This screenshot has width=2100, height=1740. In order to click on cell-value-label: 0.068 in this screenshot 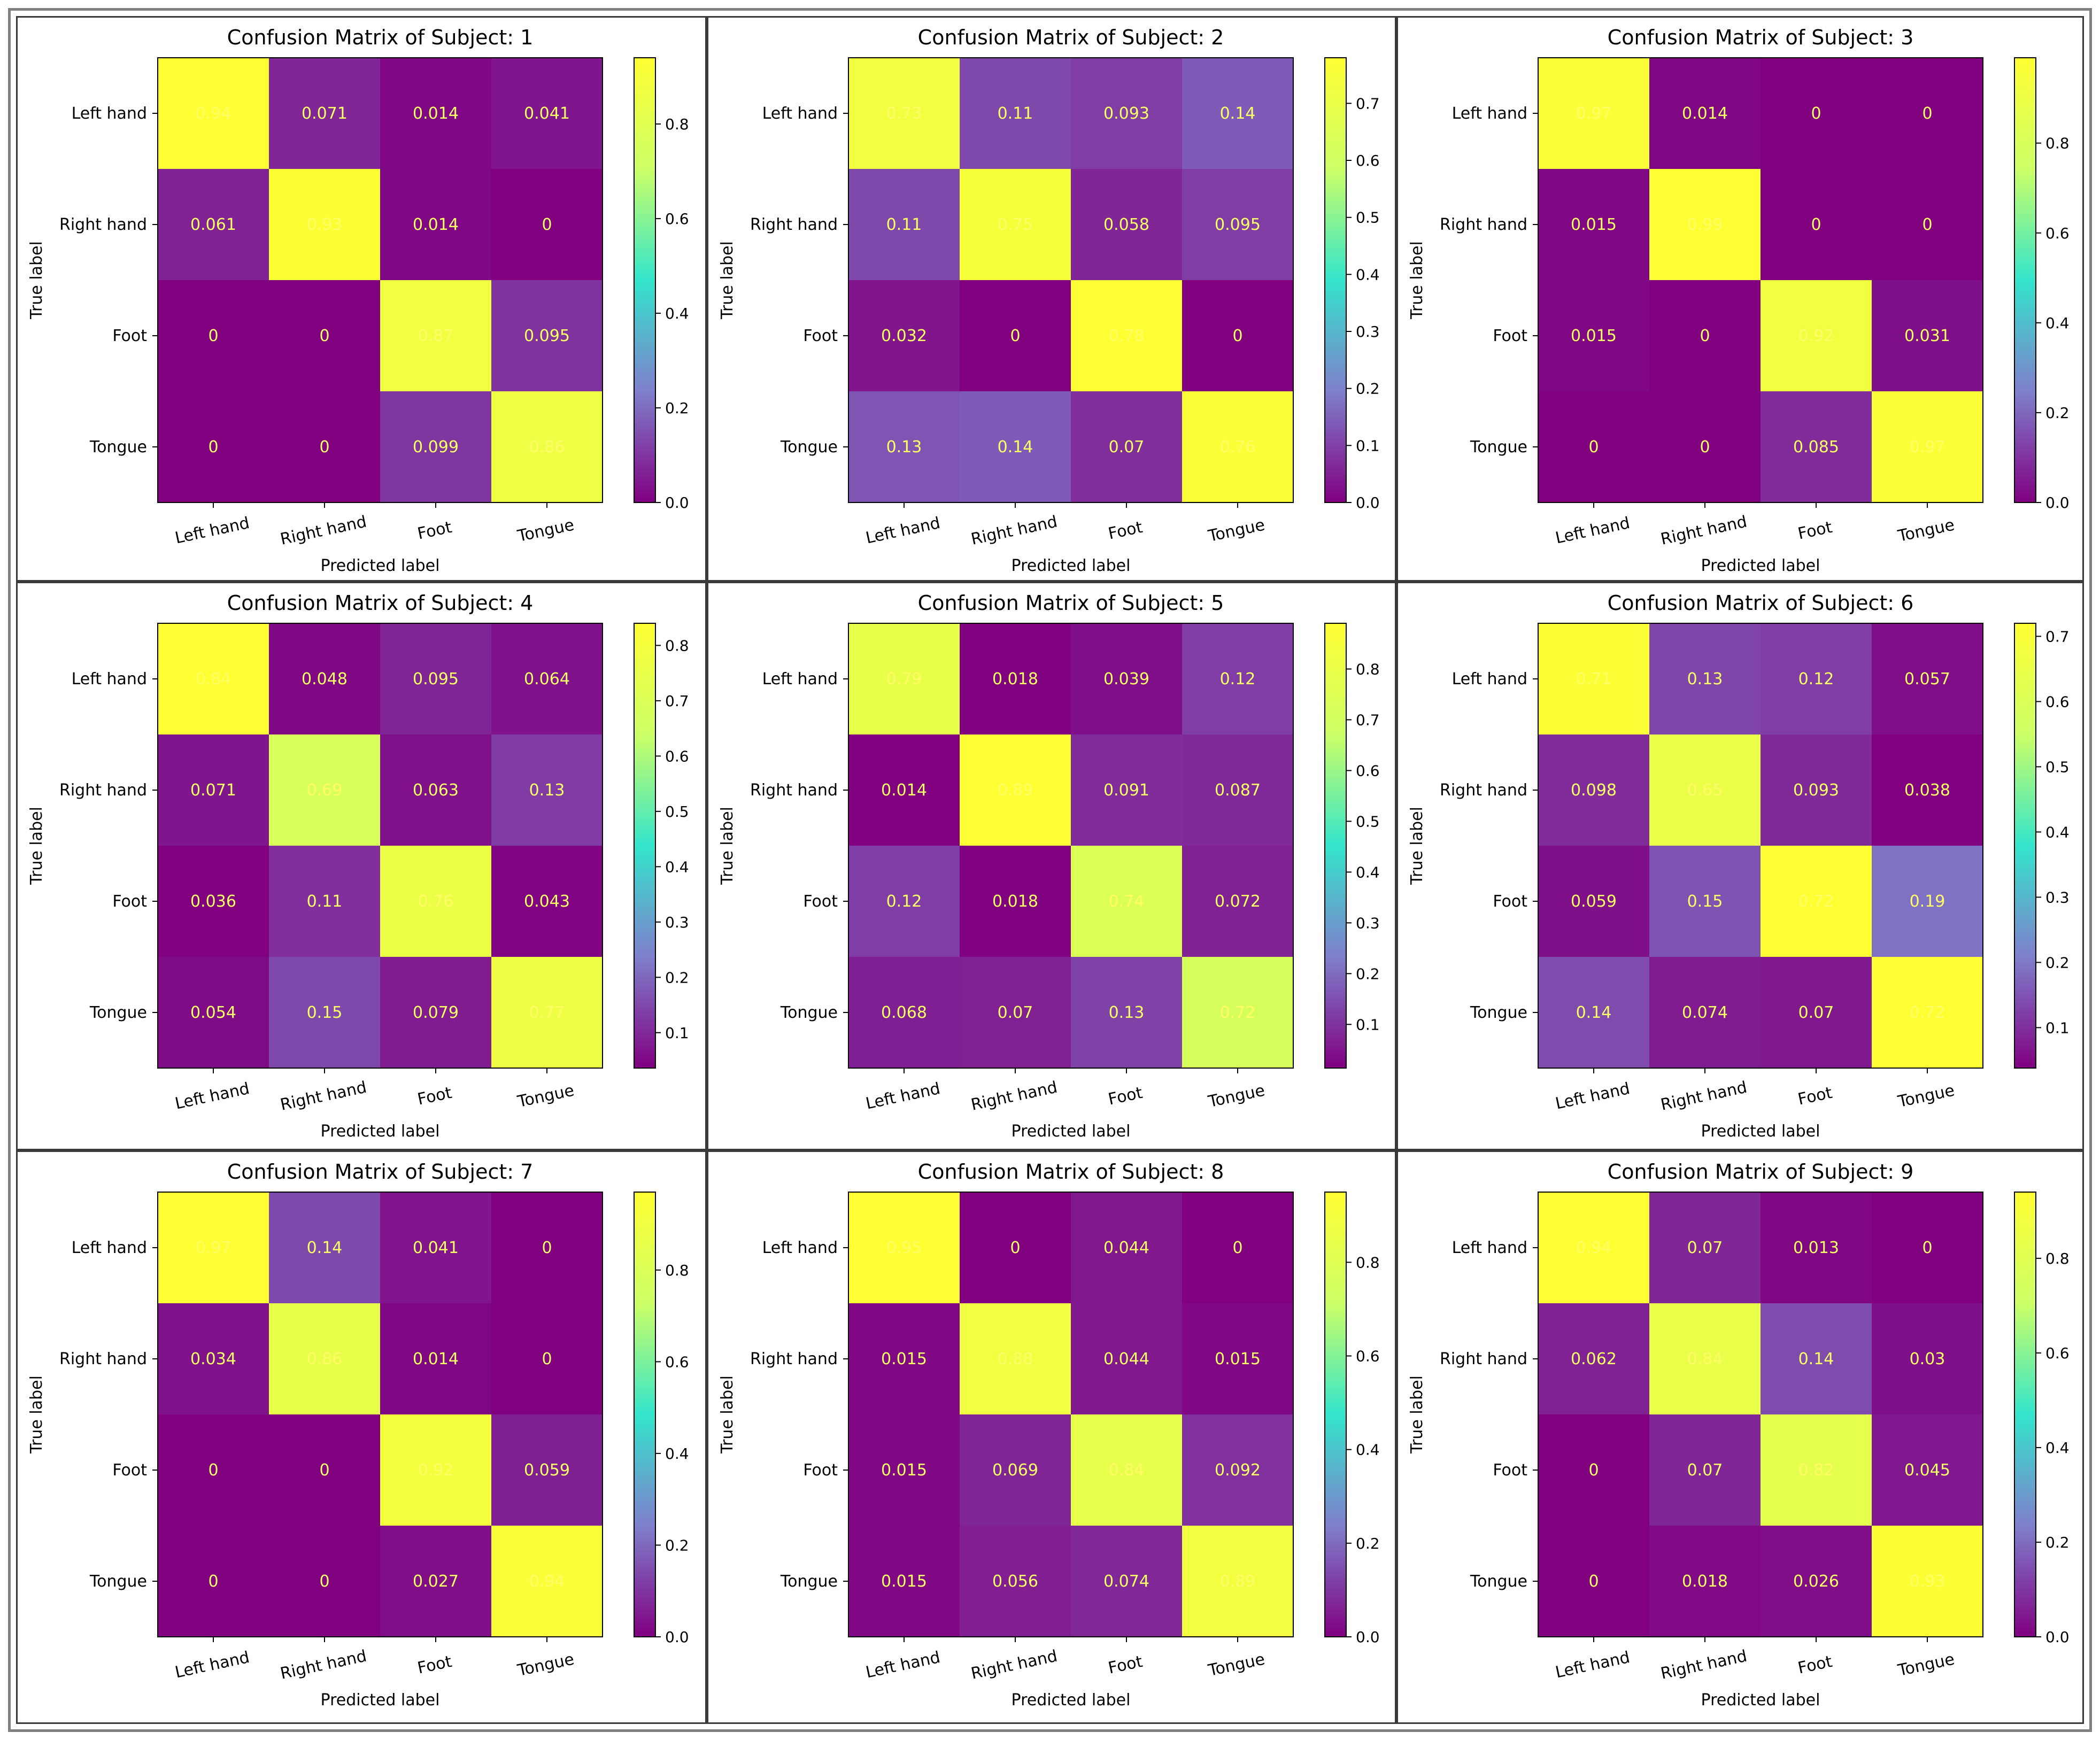, I will do `click(904, 1012)`.